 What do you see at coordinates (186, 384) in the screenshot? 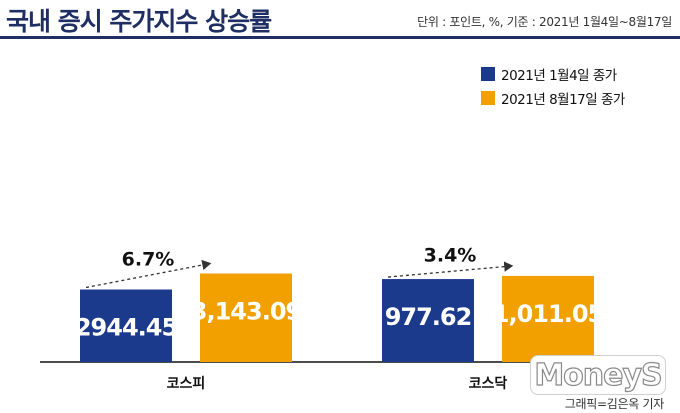
I see `category-label-0: 코스피` at bounding box center [186, 384].